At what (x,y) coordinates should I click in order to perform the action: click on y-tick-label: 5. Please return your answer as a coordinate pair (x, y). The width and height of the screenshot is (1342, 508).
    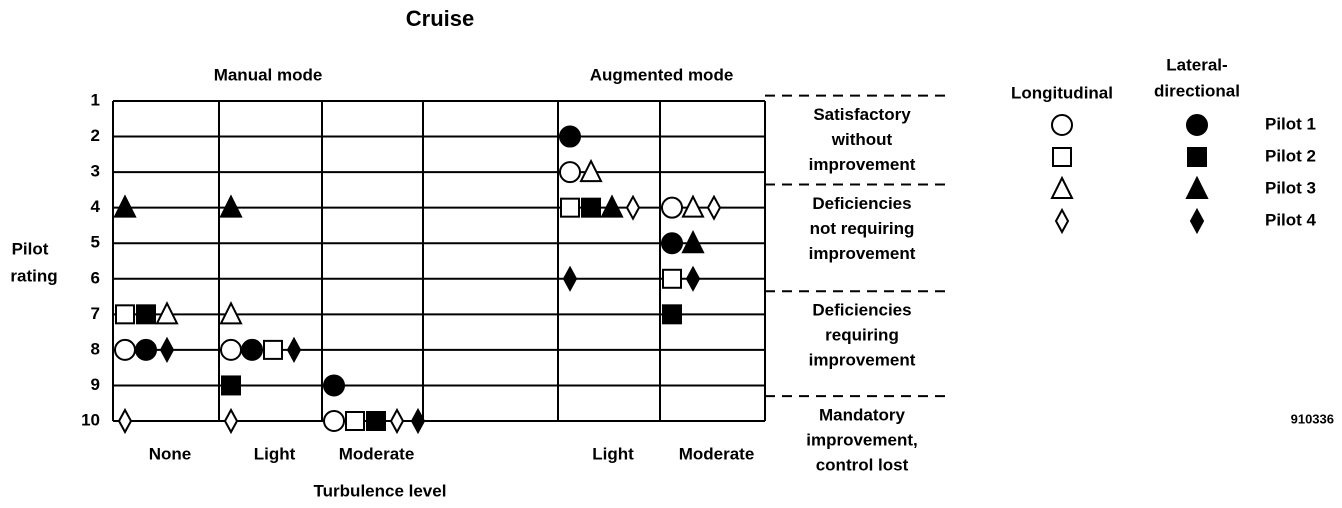
    Looking at the image, I should click on (95, 242).